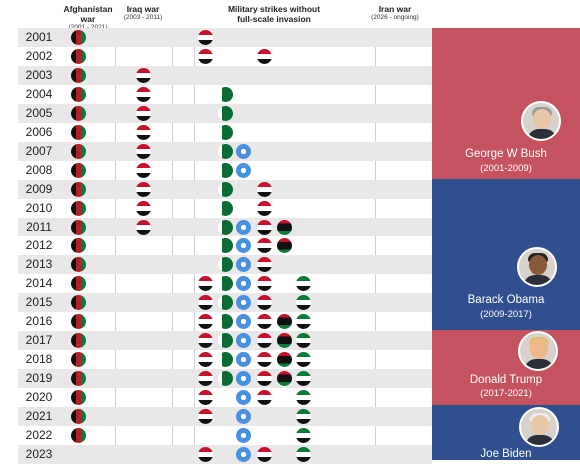 Image resolution: width=580 pixels, height=464 pixels. Describe the element at coordinates (506, 454) in the screenshot. I see `president-name: Joe Biden` at that location.